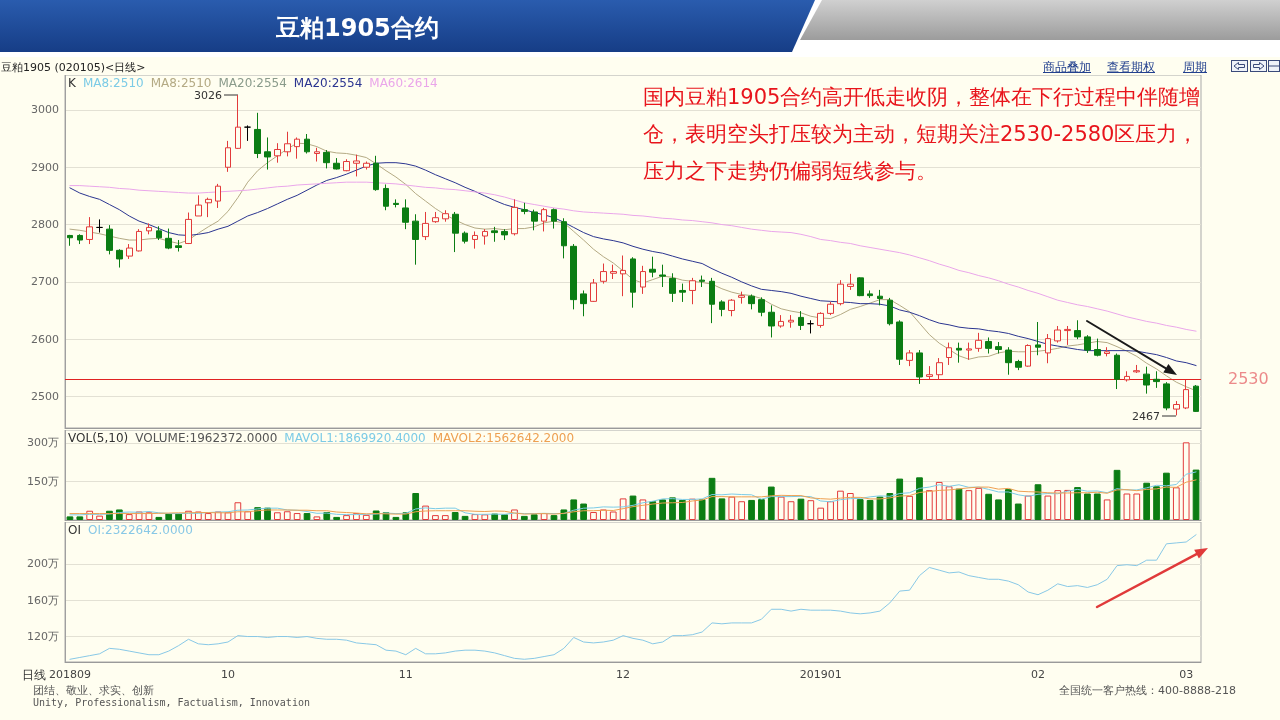  I want to click on text: MA60:2614, so click(403, 83).